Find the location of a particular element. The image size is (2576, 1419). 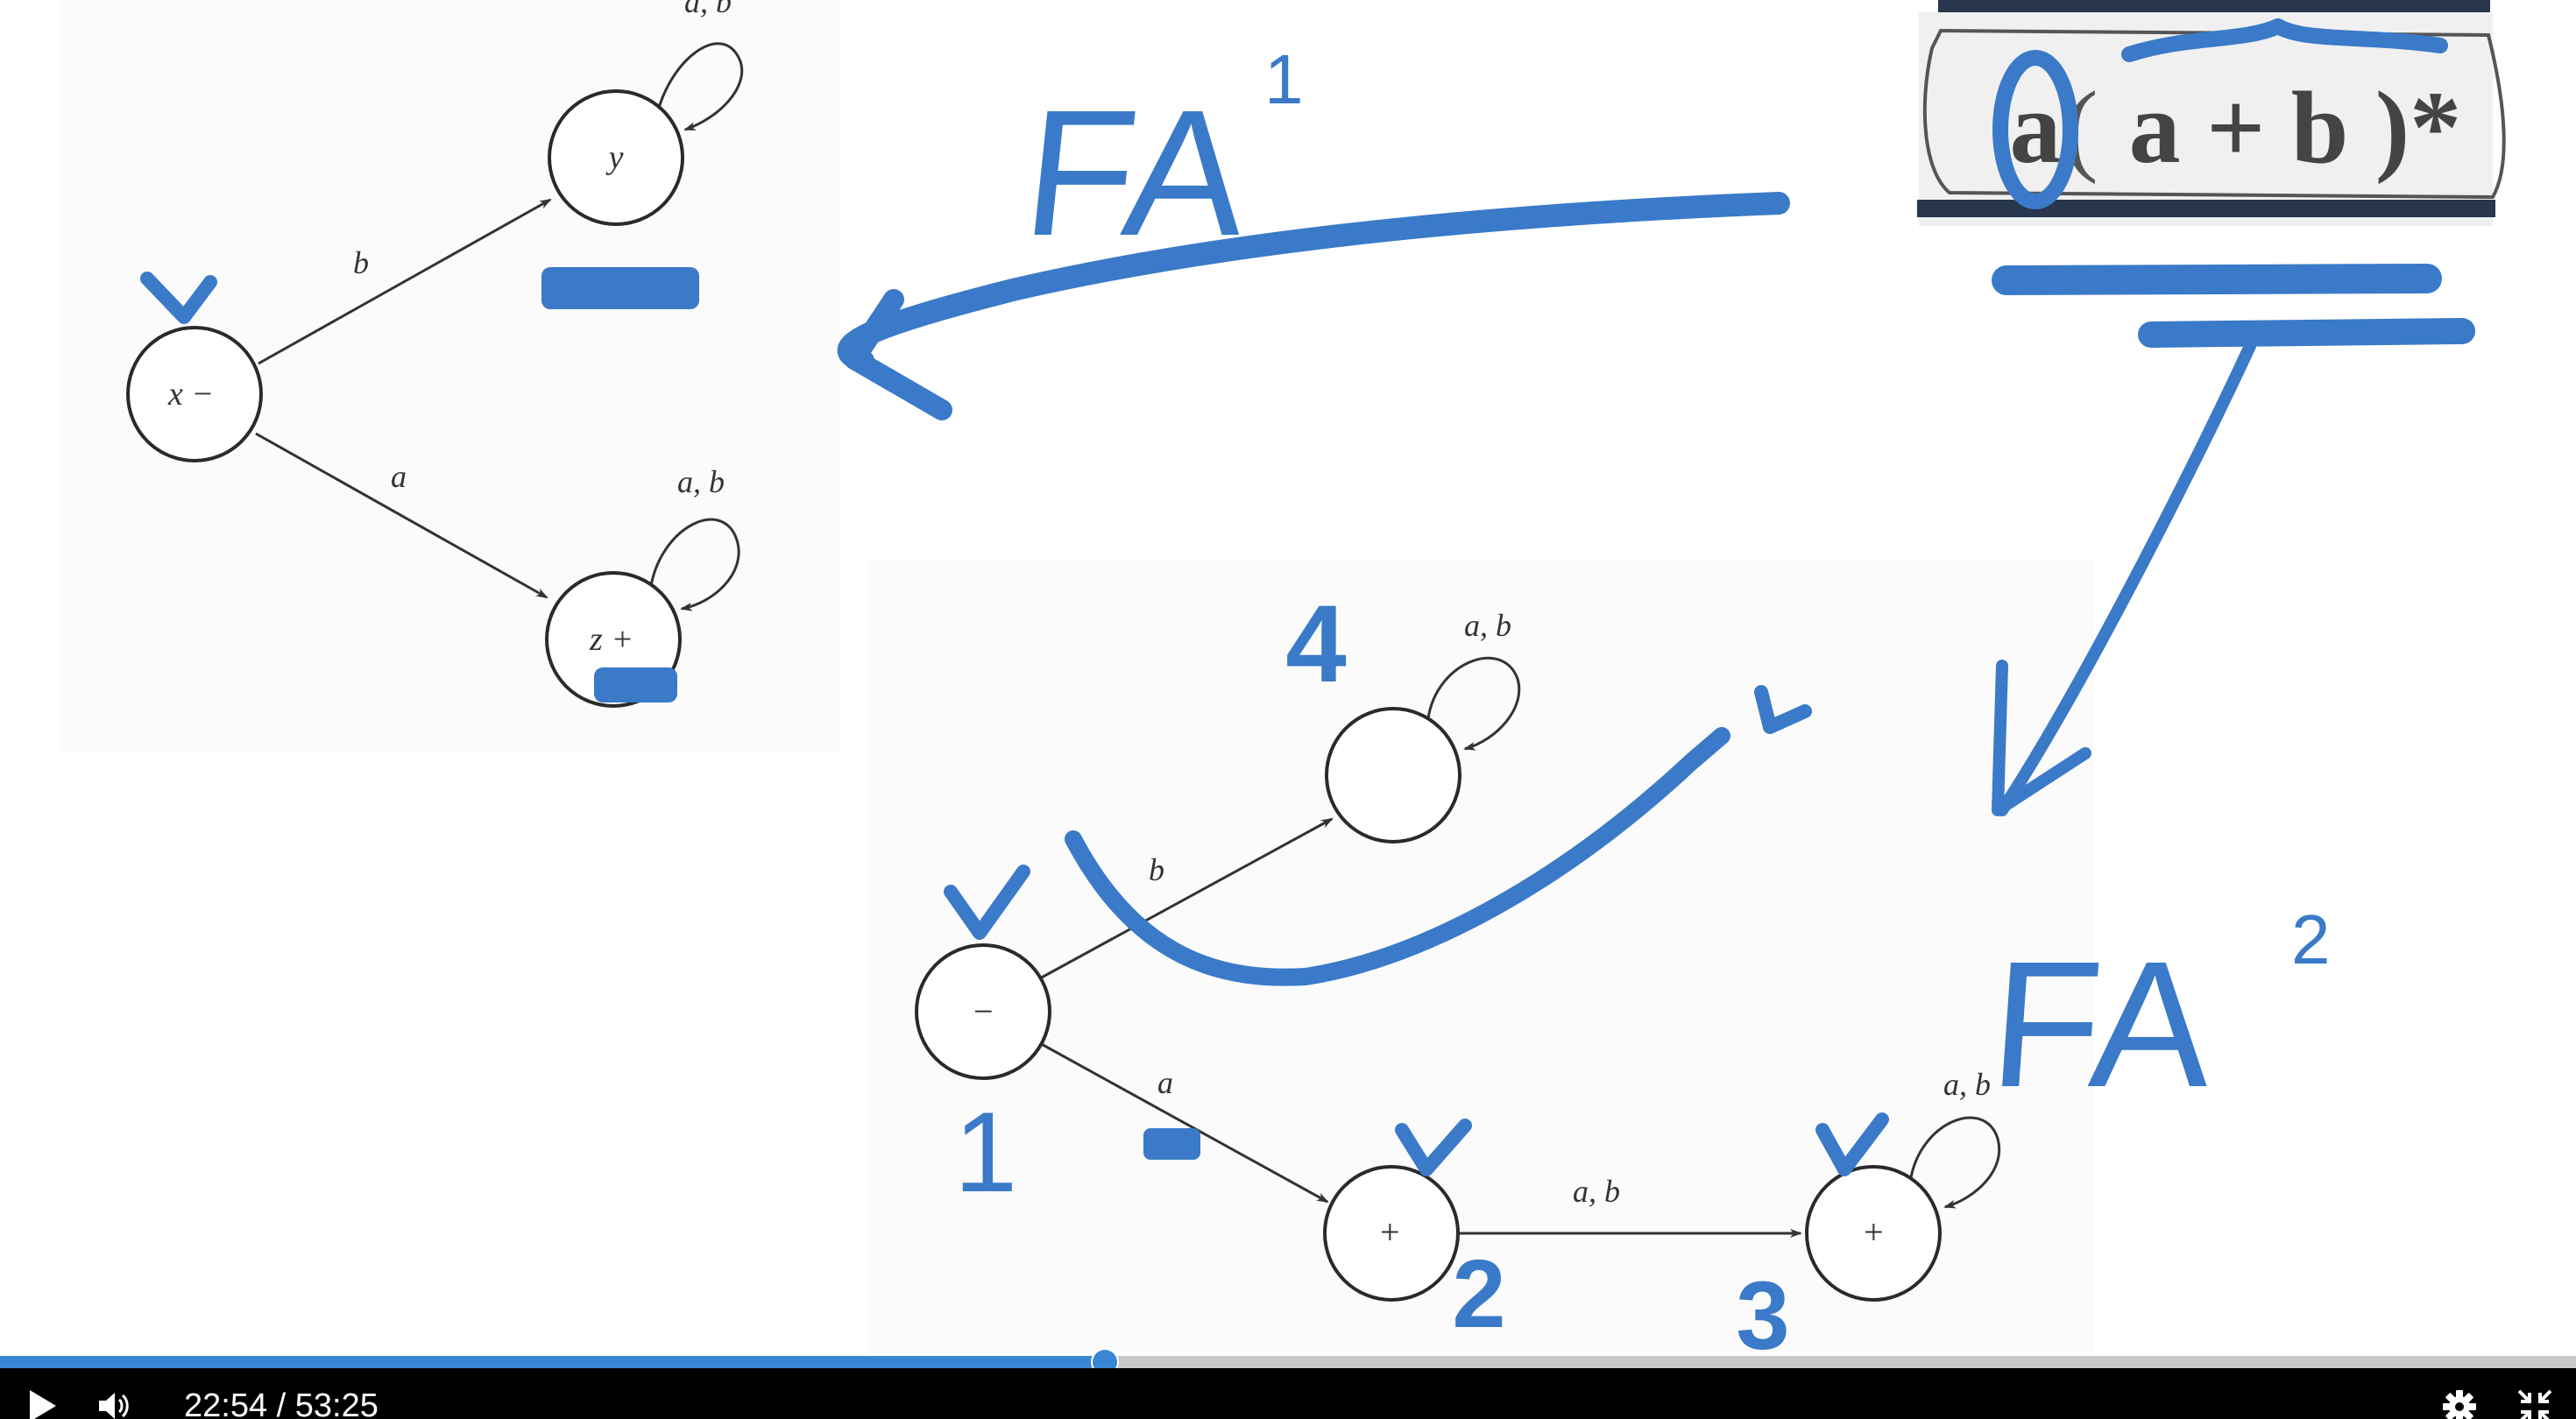

fa2-edge-b is located at coordinates (1185, 899).